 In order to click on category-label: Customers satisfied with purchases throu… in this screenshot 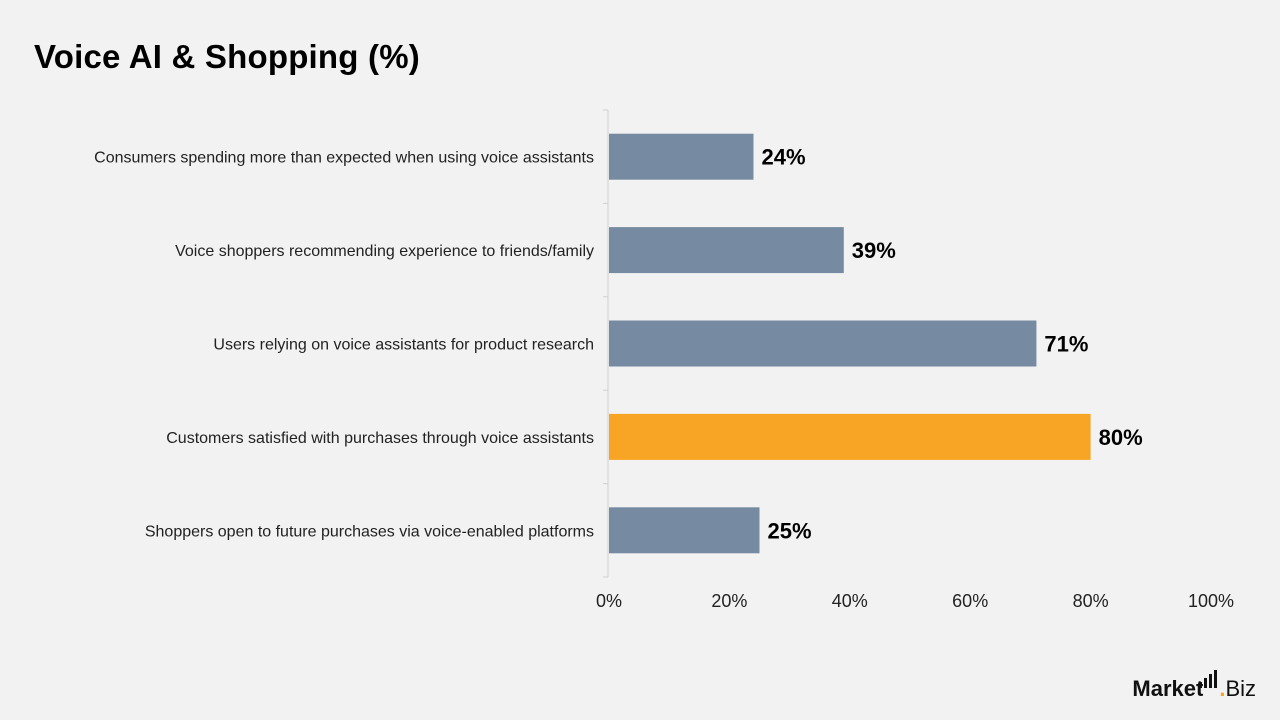, I will do `click(380, 438)`.